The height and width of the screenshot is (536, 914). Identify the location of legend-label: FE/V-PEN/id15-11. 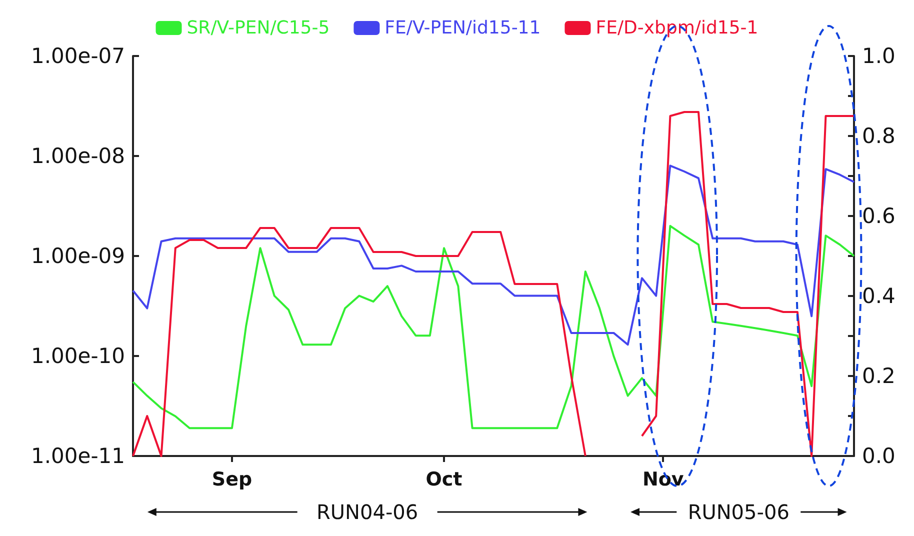
(462, 28).